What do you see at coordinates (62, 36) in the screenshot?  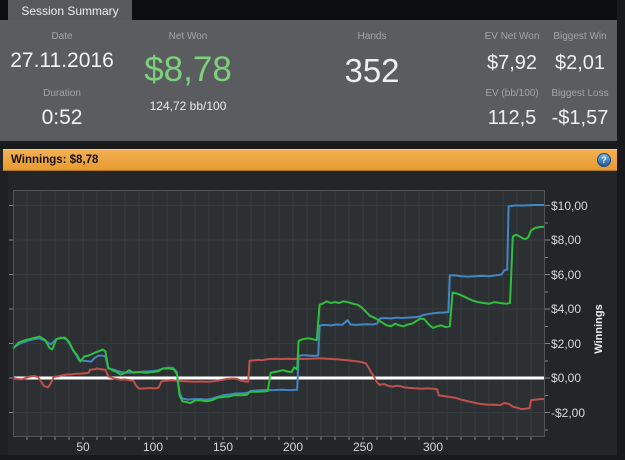 I see `date-label: Date` at bounding box center [62, 36].